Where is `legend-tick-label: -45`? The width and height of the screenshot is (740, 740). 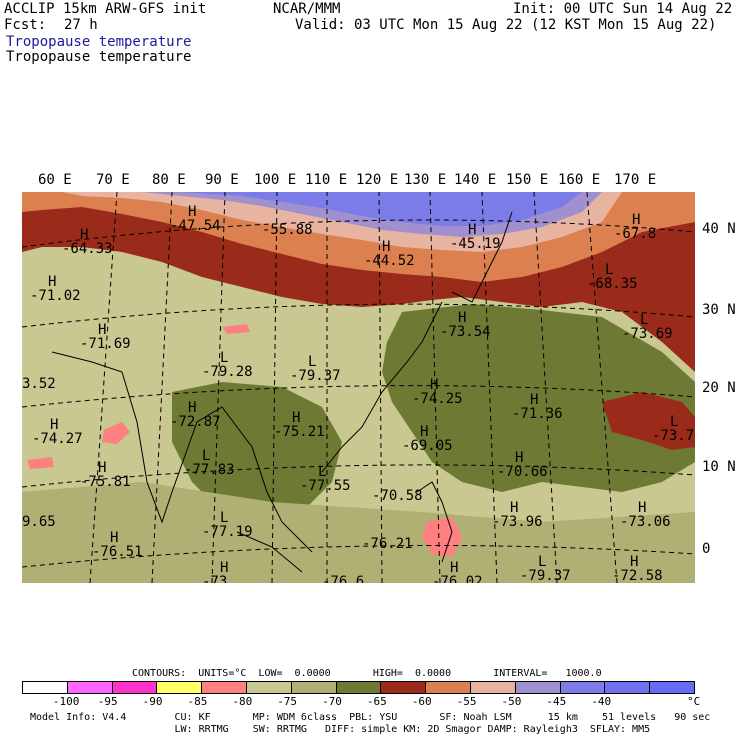 legend-tick-label: -45 is located at coordinates (556, 701).